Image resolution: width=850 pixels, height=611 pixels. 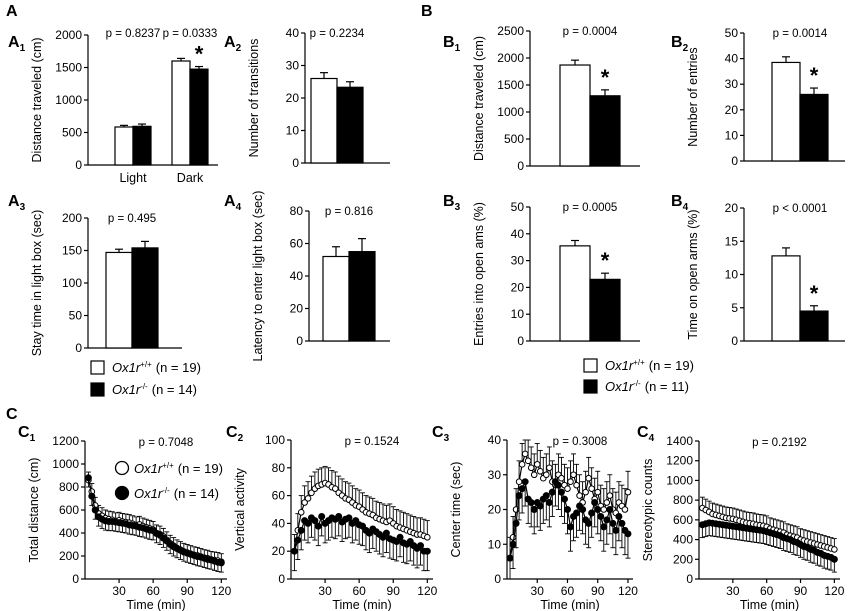 What do you see at coordinates (145, 378) in the screenshot?
I see `legend-A: Ox1r+/+ (n = 19) Ox1r-/- (n = 14)` at bounding box center [145, 378].